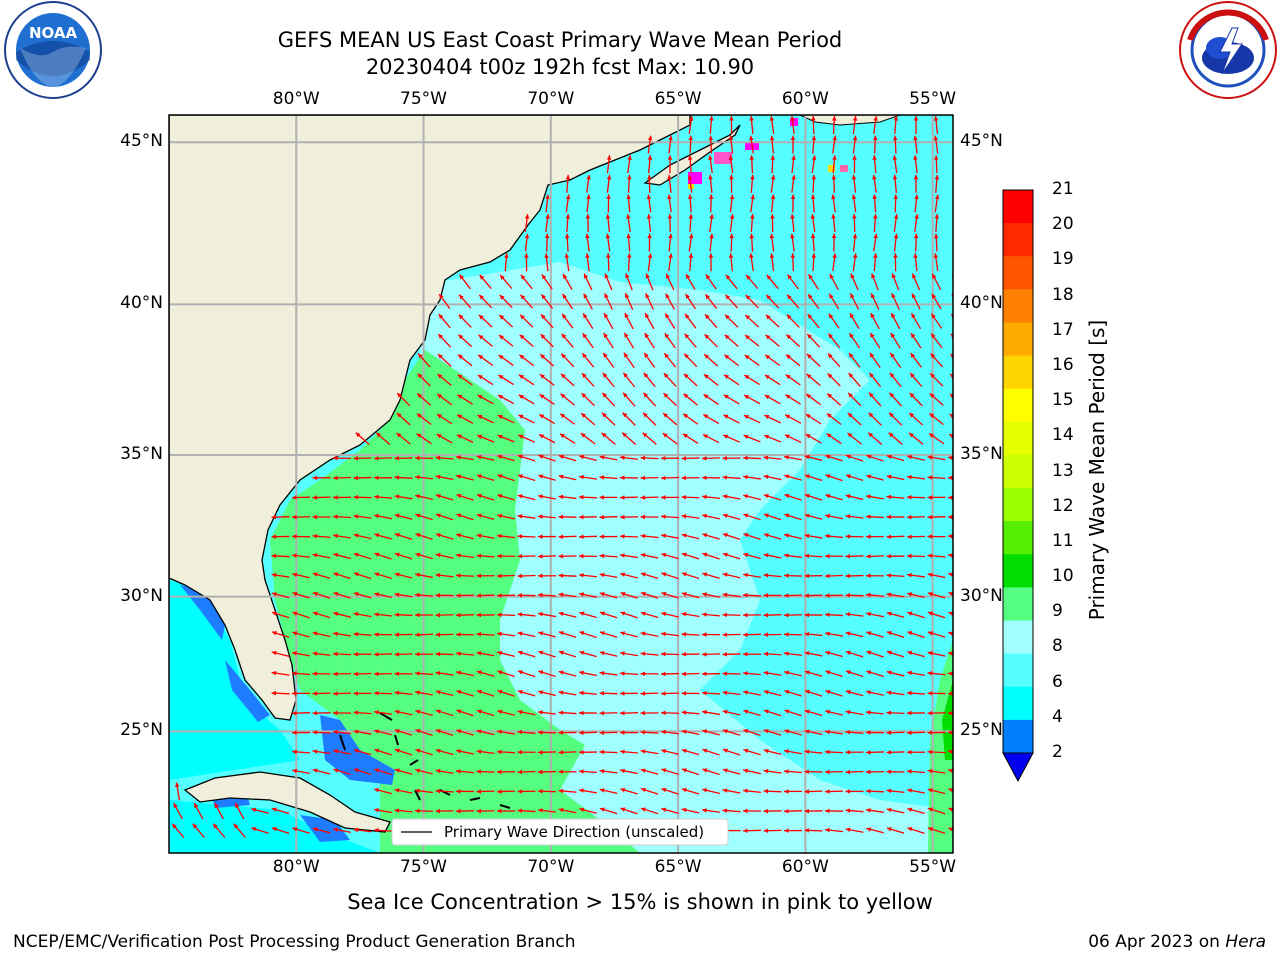 Image resolution: width=1280 pixels, height=960 pixels. Describe the element at coordinates (981, 453) in the screenshot. I see `latitude-label-right: 35°N` at that location.